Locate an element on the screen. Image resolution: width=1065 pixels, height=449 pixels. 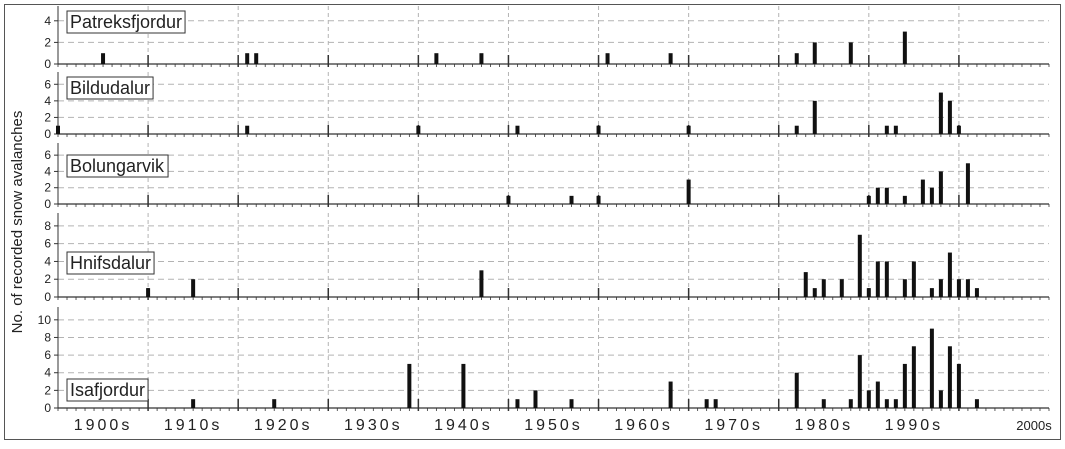
y-tick-label: 8 is located at coordinates (47, 337).